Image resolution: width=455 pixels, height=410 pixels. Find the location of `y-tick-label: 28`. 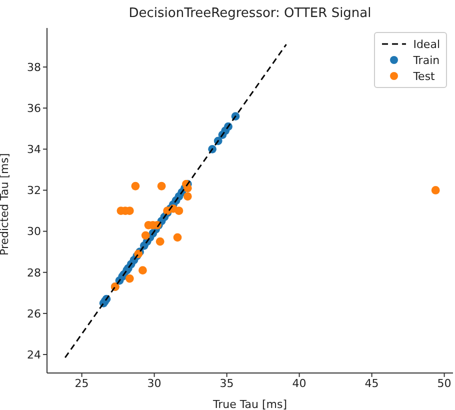

y-tick-label: 28 is located at coordinates (34, 273).